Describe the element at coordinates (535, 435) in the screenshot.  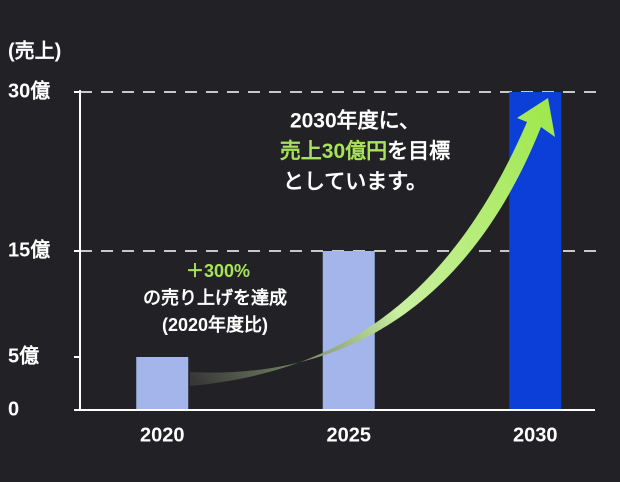
I see `x-tick-label: 2030` at that location.